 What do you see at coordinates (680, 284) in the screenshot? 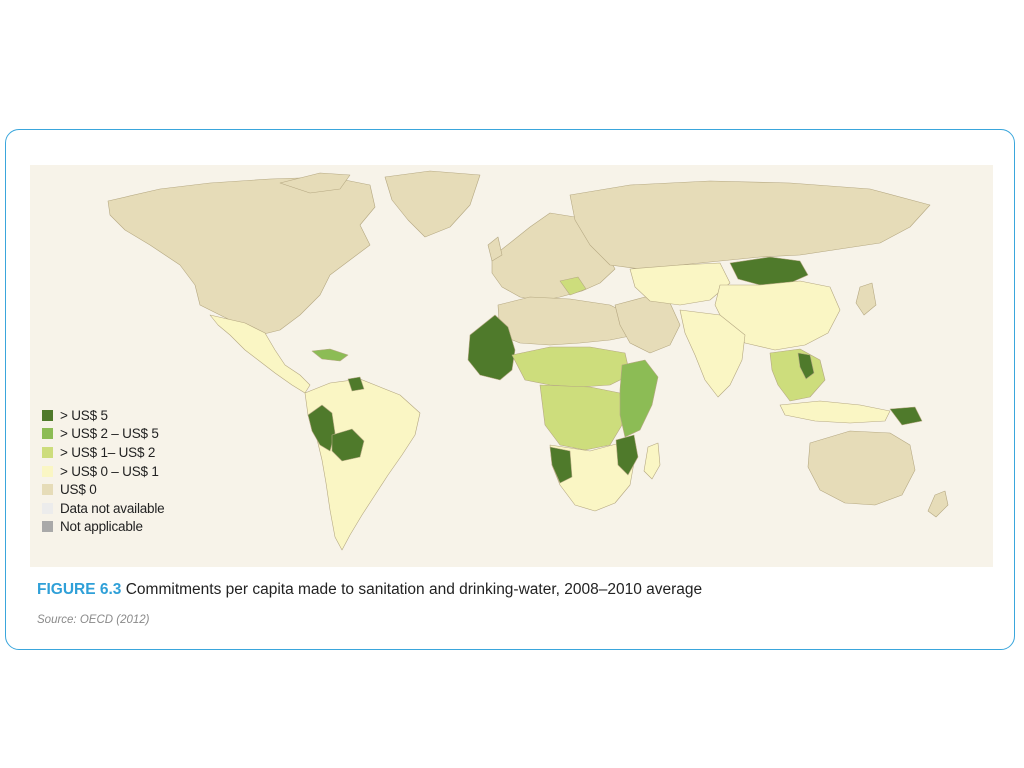
I see `region-central-asia` at bounding box center [680, 284].